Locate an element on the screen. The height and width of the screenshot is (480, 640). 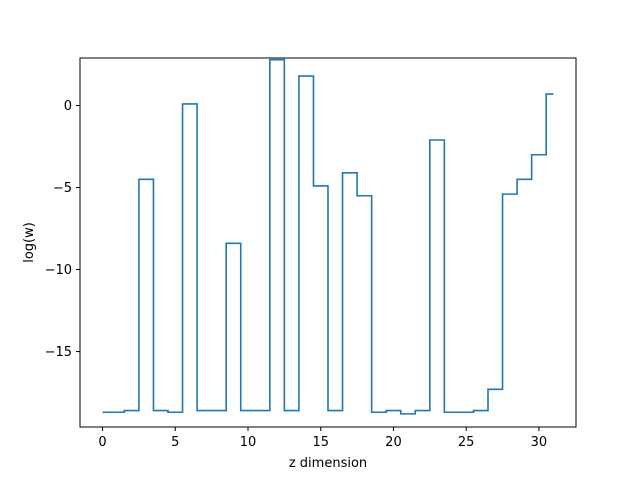
x-tick-label: 5 is located at coordinates (175, 442).